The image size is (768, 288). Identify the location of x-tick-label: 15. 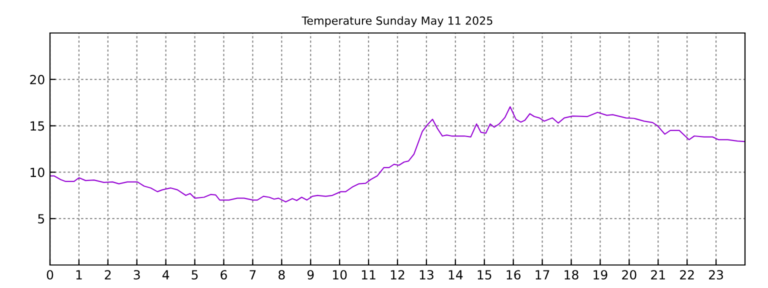
(485, 275).